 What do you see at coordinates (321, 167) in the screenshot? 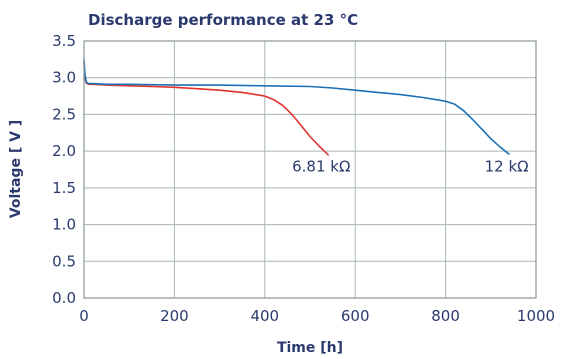
I see `series-annotation: 6.81 kΩ` at bounding box center [321, 167].